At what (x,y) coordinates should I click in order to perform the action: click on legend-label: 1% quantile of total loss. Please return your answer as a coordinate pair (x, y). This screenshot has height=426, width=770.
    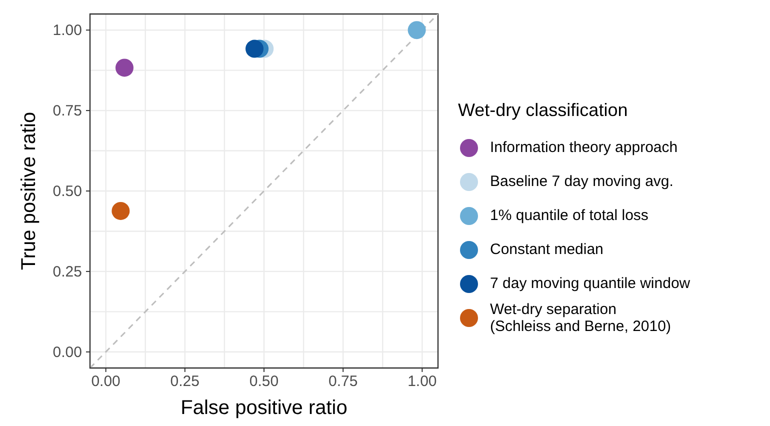
    Looking at the image, I should click on (569, 215).